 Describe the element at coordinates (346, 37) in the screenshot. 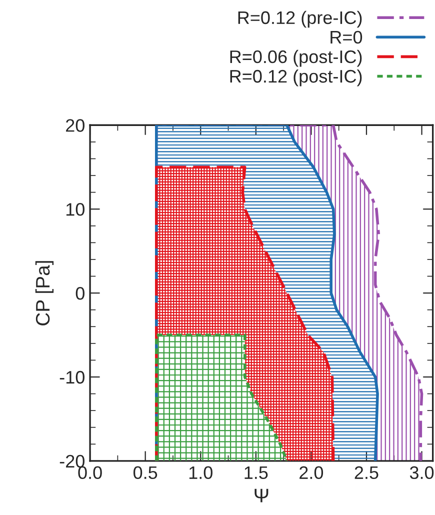

I see `legend-label: R=0` at that location.